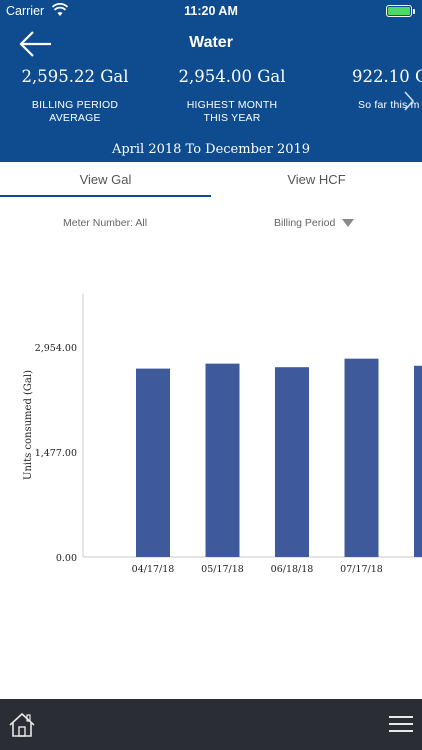 Image resolution: width=422 pixels, height=750 pixels. What do you see at coordinates (75, 96) in the screenshot?
I see `stat-billing-average: 2,595.22 Gal BILLING PERIOD AVERAGE` at bounding box center [75, 96].